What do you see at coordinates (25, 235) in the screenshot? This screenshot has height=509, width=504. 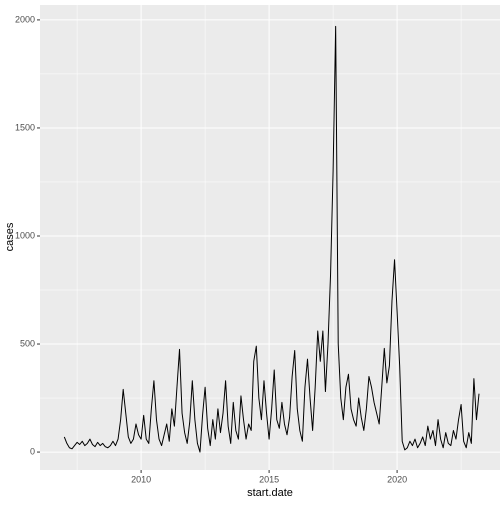 I see `y-tick-label: 1000` at bounding box center [25, 235].